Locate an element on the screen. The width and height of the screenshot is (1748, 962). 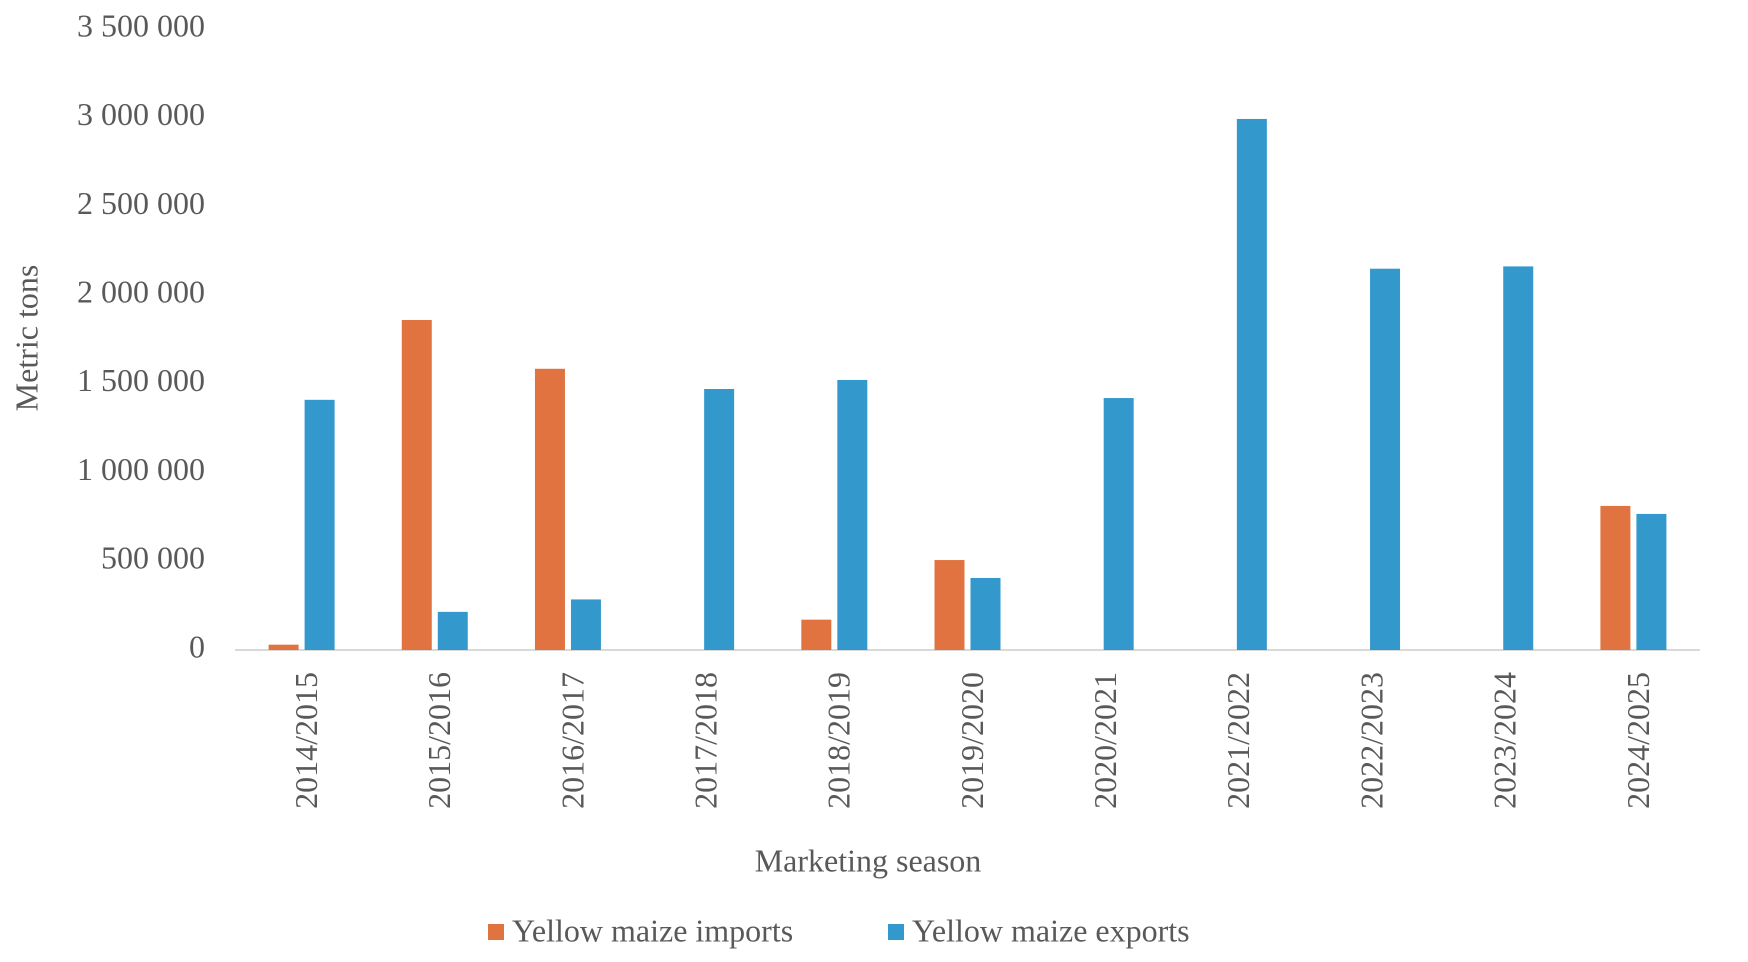
x-tick-label: 2016/2017 is located at coordinates (572, 740).